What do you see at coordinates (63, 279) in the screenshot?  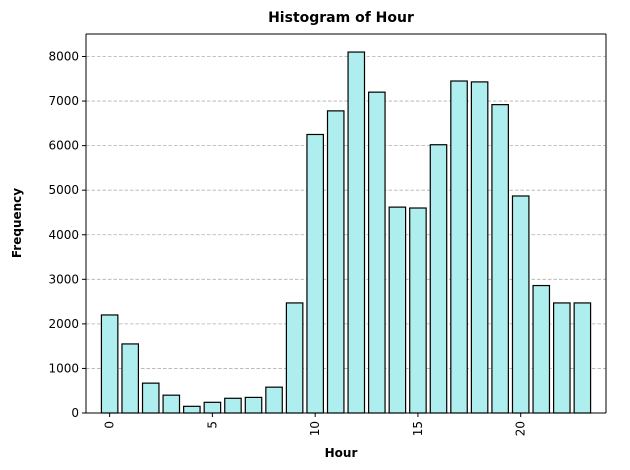 I see `y-tick-label-3: 3000` at bounding box center [63, 279].